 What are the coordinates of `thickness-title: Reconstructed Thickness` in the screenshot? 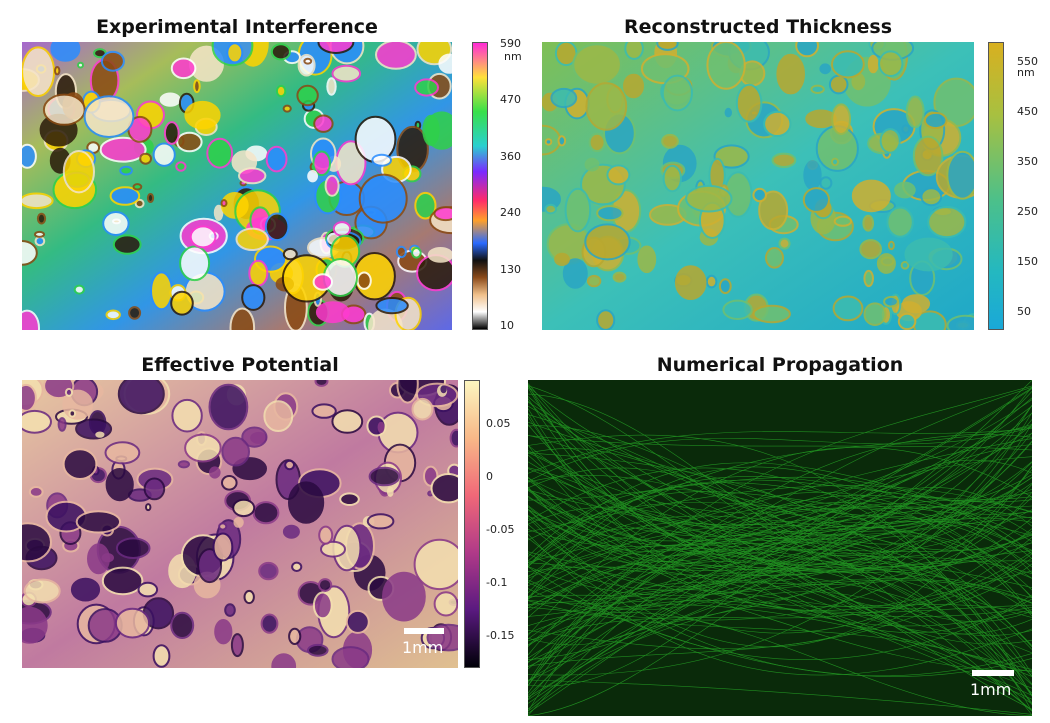 It's located at (758, 27).